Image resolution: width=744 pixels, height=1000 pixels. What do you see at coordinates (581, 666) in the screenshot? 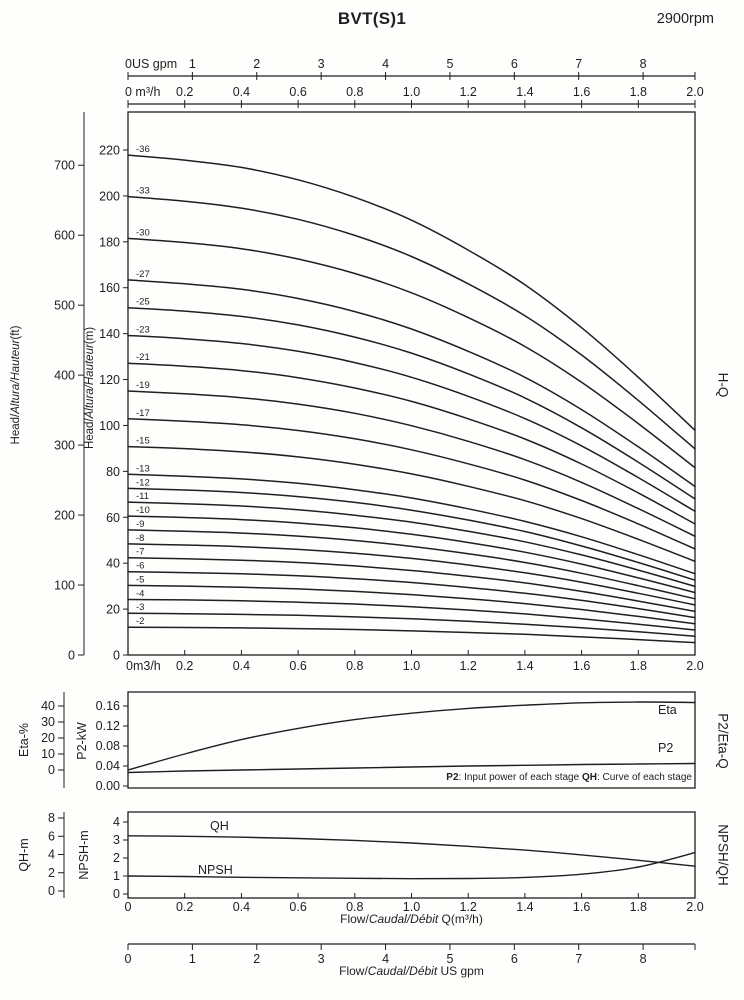
I see `main-x-tick-label: 1.6` at bounding box center [581, 666].